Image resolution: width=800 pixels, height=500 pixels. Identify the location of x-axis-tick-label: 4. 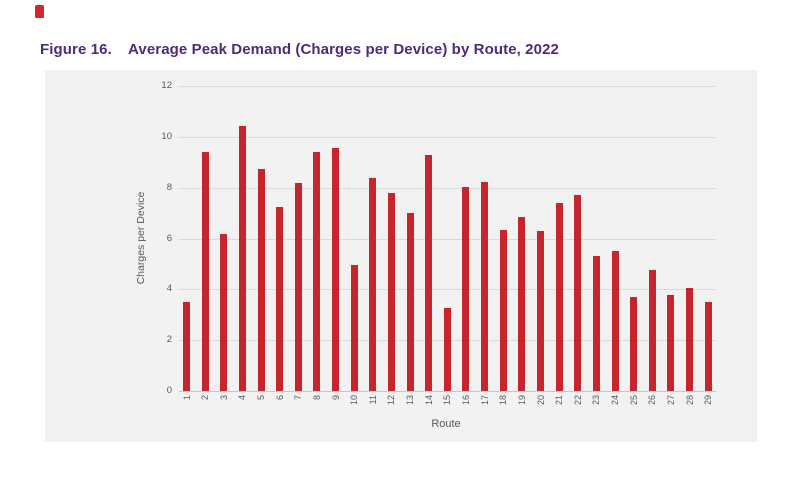
(242, 398).